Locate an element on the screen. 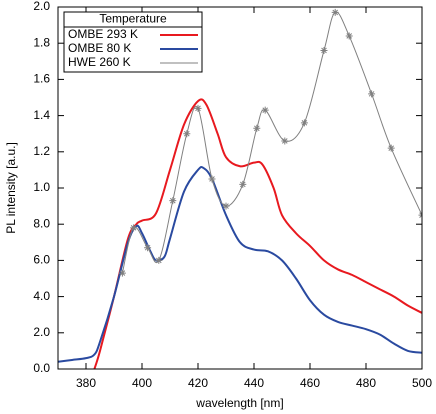 The image size is (436, 414). y-tick-label: 1.4 is located at coordinates (41, 115).